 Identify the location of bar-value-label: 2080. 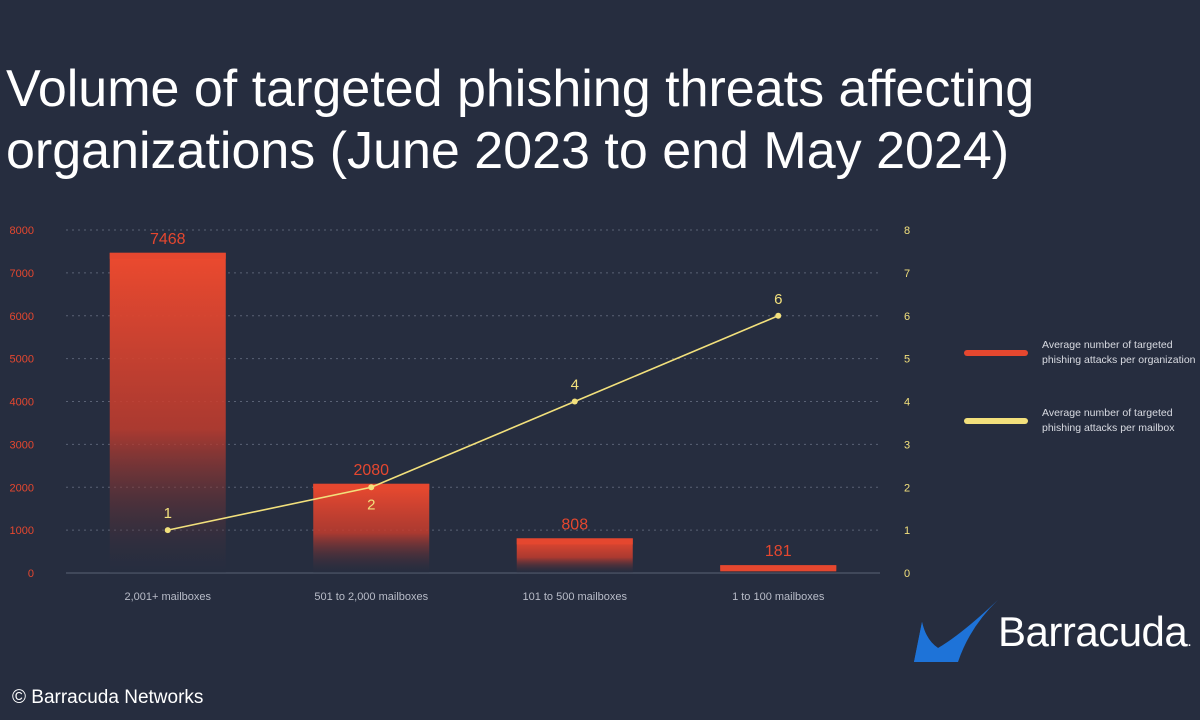
(371, 470).